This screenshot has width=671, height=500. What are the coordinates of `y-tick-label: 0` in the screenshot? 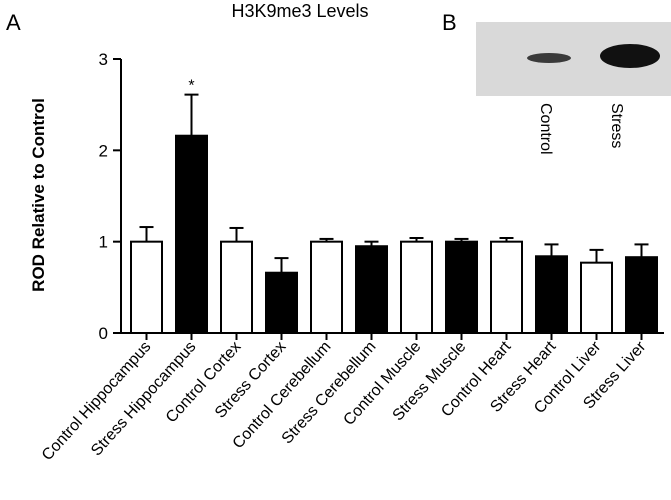 It's located at (103, 333).